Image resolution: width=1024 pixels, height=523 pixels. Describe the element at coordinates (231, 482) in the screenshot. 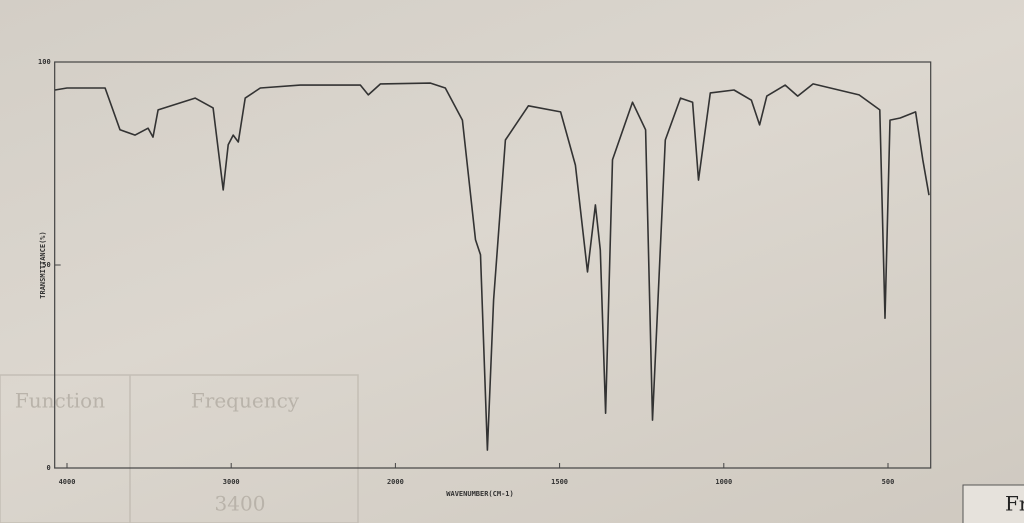

I see `x-tick-label: 3000` at that location.